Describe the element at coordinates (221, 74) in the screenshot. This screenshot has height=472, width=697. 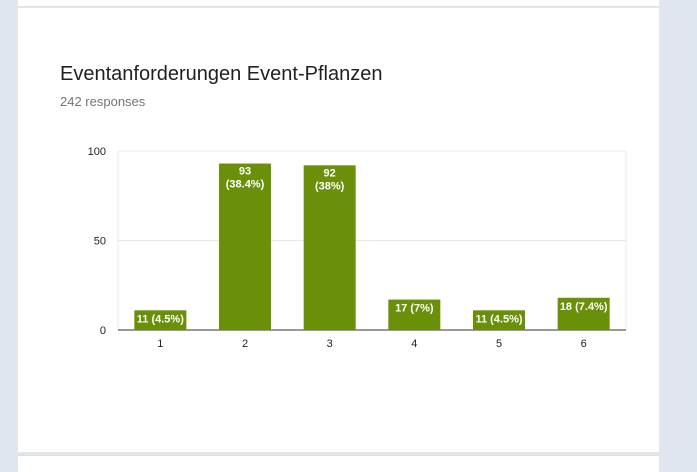
I see `question-title: Eventanforderungen Event-Pflanzen` at that location.